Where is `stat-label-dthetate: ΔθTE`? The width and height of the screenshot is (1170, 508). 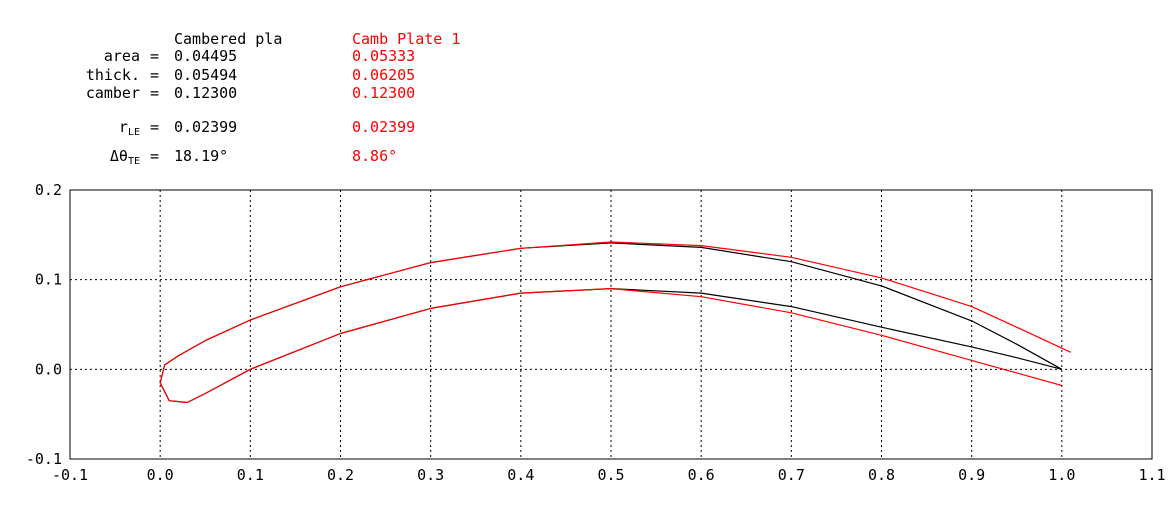 stat-label-dthetate: ΔθTE is located at coordinates (124, 157).